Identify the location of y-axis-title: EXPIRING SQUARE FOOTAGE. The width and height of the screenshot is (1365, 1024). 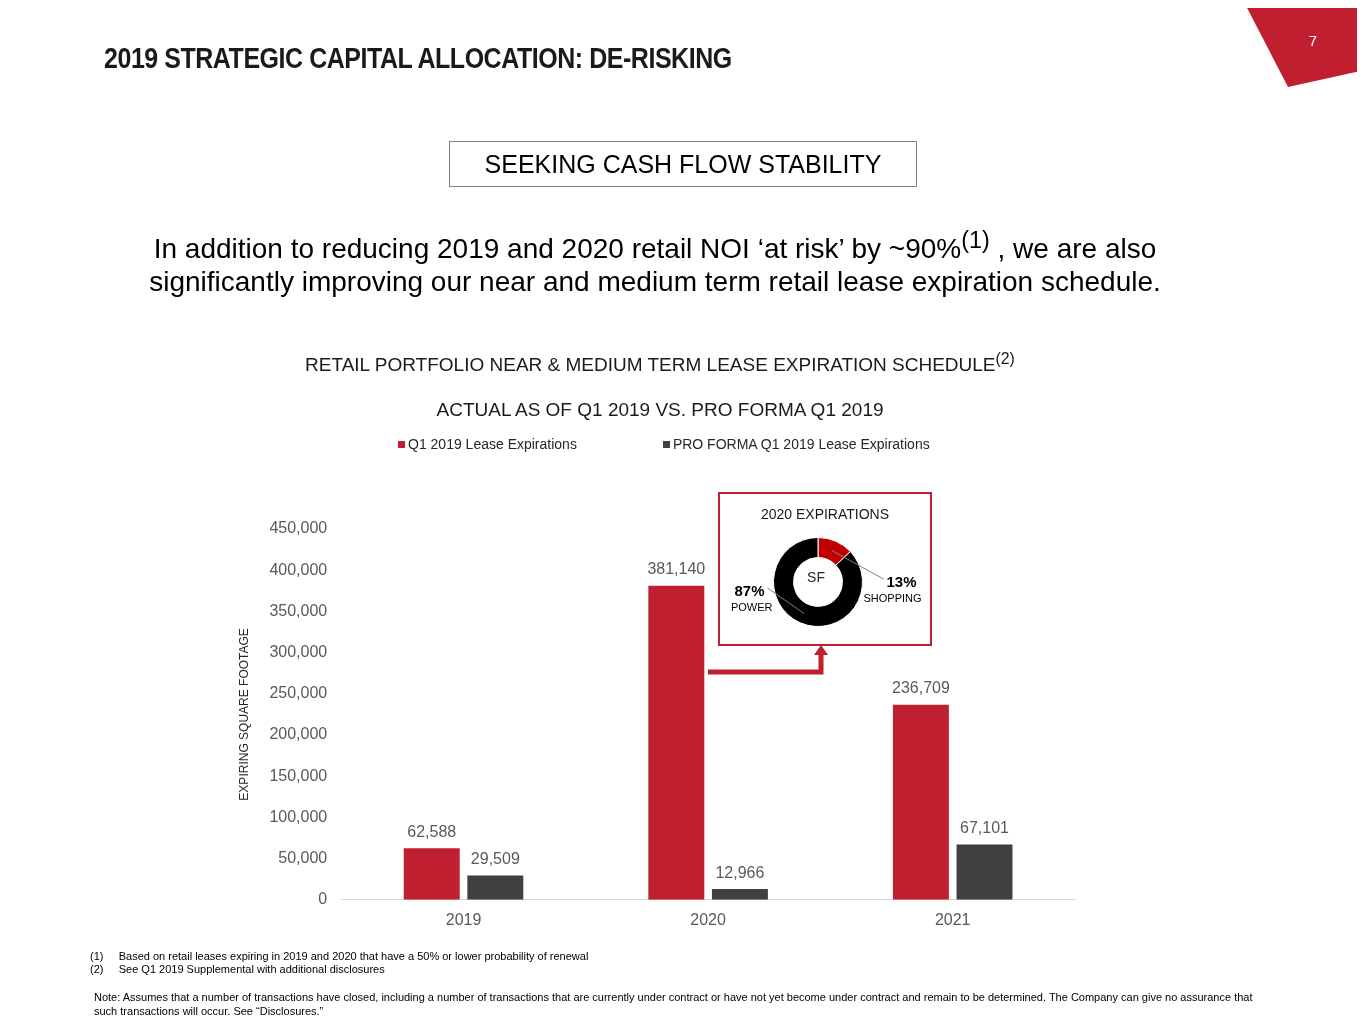
(243, 714).